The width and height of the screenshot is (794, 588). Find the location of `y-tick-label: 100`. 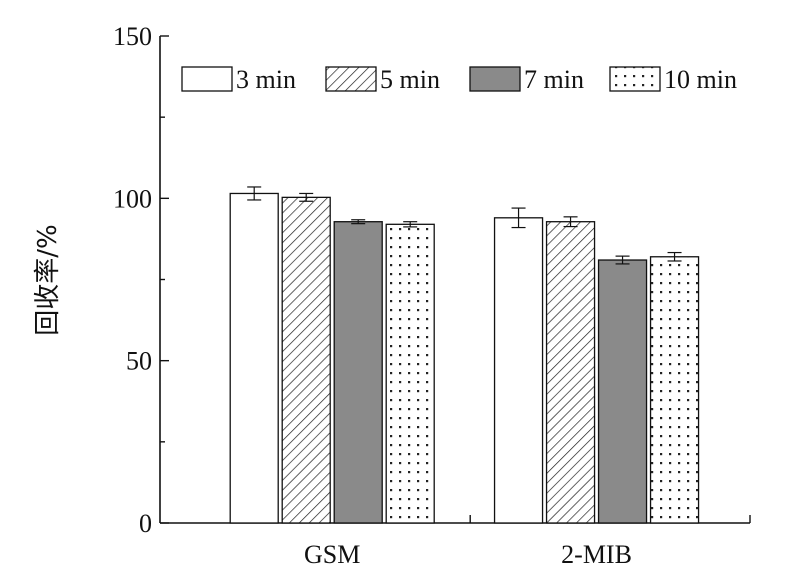

y-tick-label: 100 is located at coordinates (132, 198).